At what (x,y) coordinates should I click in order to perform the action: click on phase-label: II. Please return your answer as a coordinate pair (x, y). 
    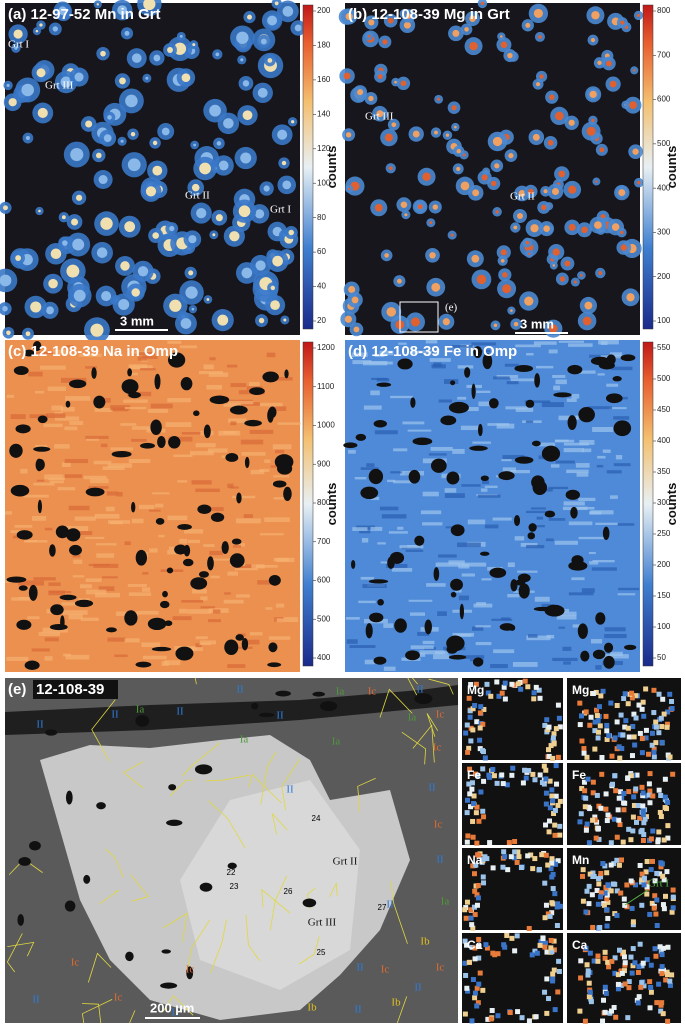
    Looking at the image, I should click on (432, 788).